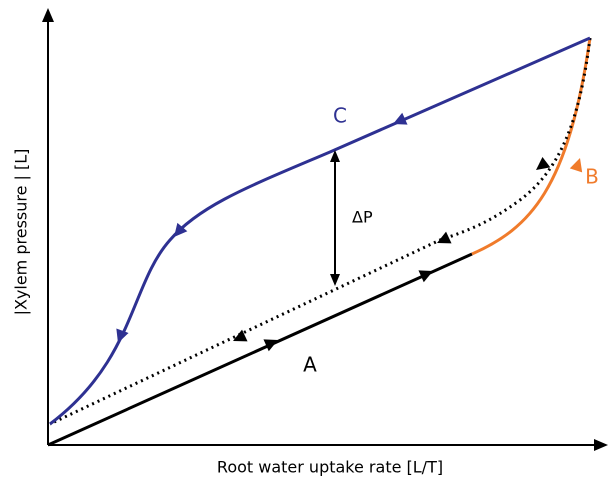 The width and height of the screenshot is (609, 480). Describe the element at coordinates (48, 15) in the screenshot. I see `y-axis-arrow` at that location.